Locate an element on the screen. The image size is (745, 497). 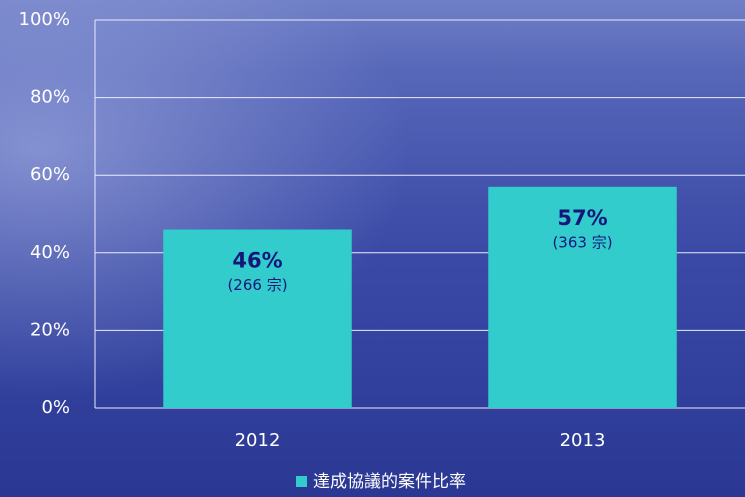
y-tick-label: 20% is located at coordinates (50, 329).